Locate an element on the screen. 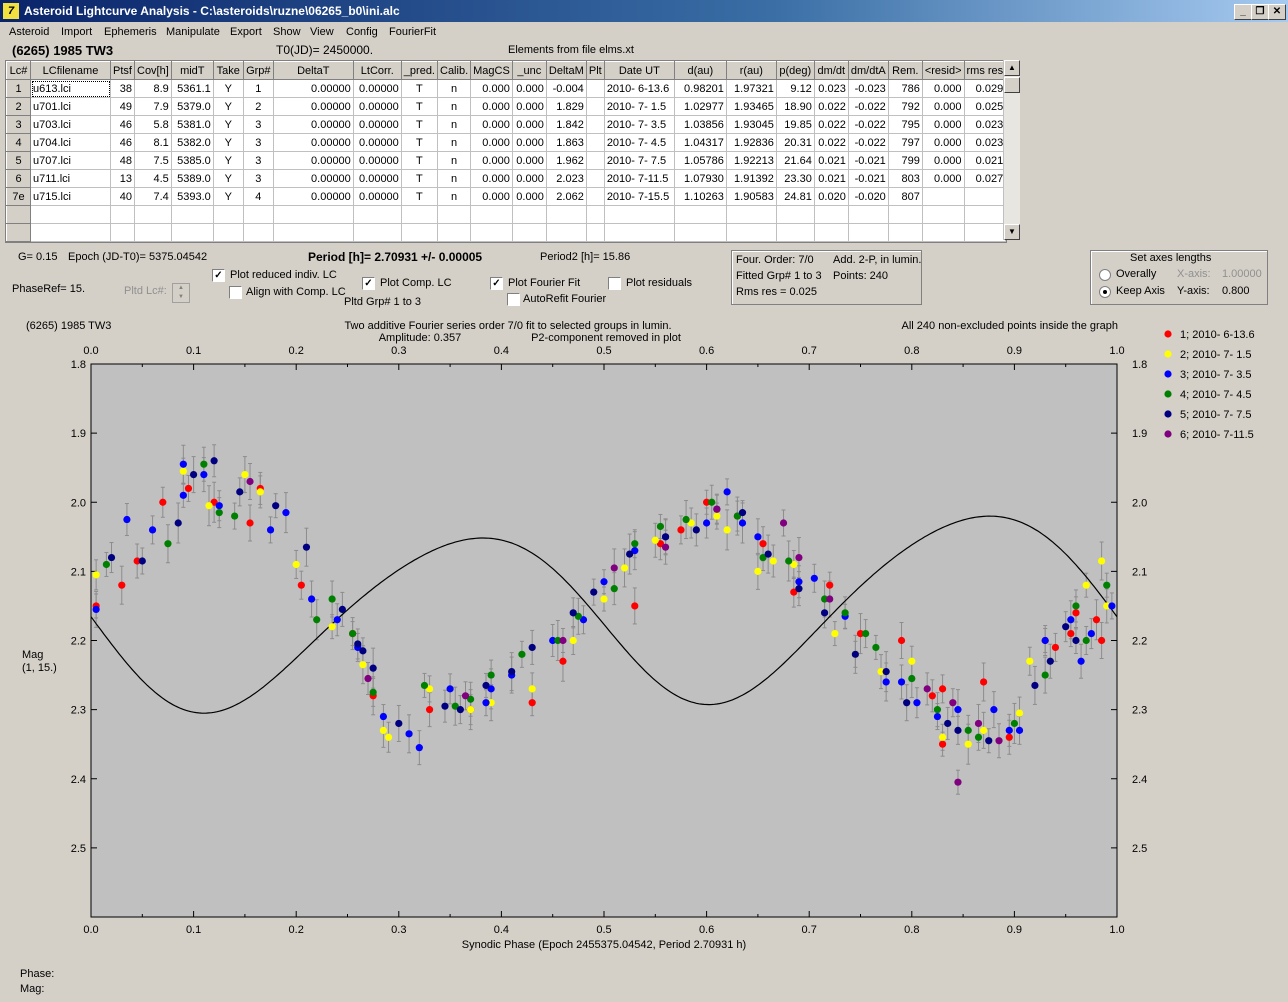 This screenshot has height=1002, width=1288. table-cell: 1.962 is located at coordinates (566, 160).